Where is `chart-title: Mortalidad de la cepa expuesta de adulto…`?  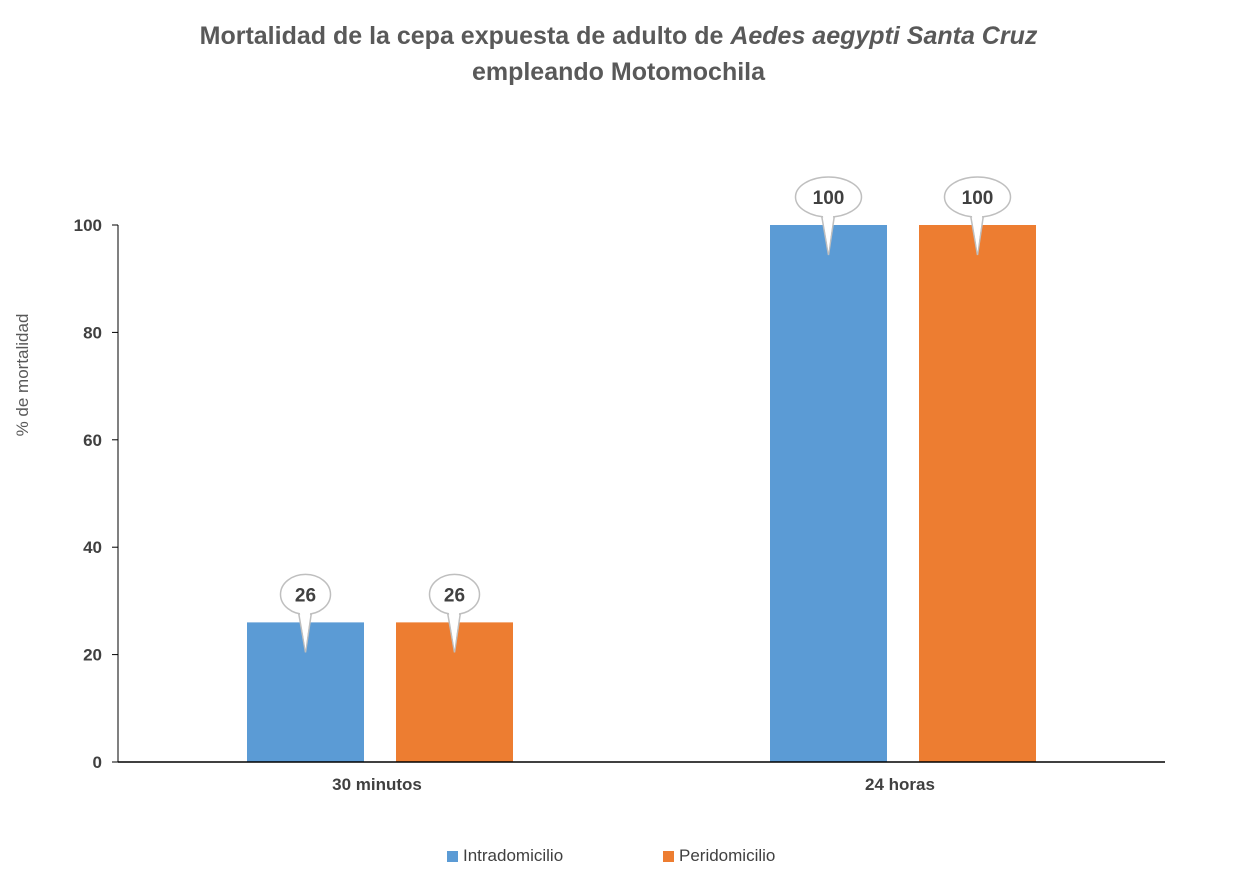 chart-title: Mortalidad de la cepa expuesta de adulto… is located at coordinates (618, 54).